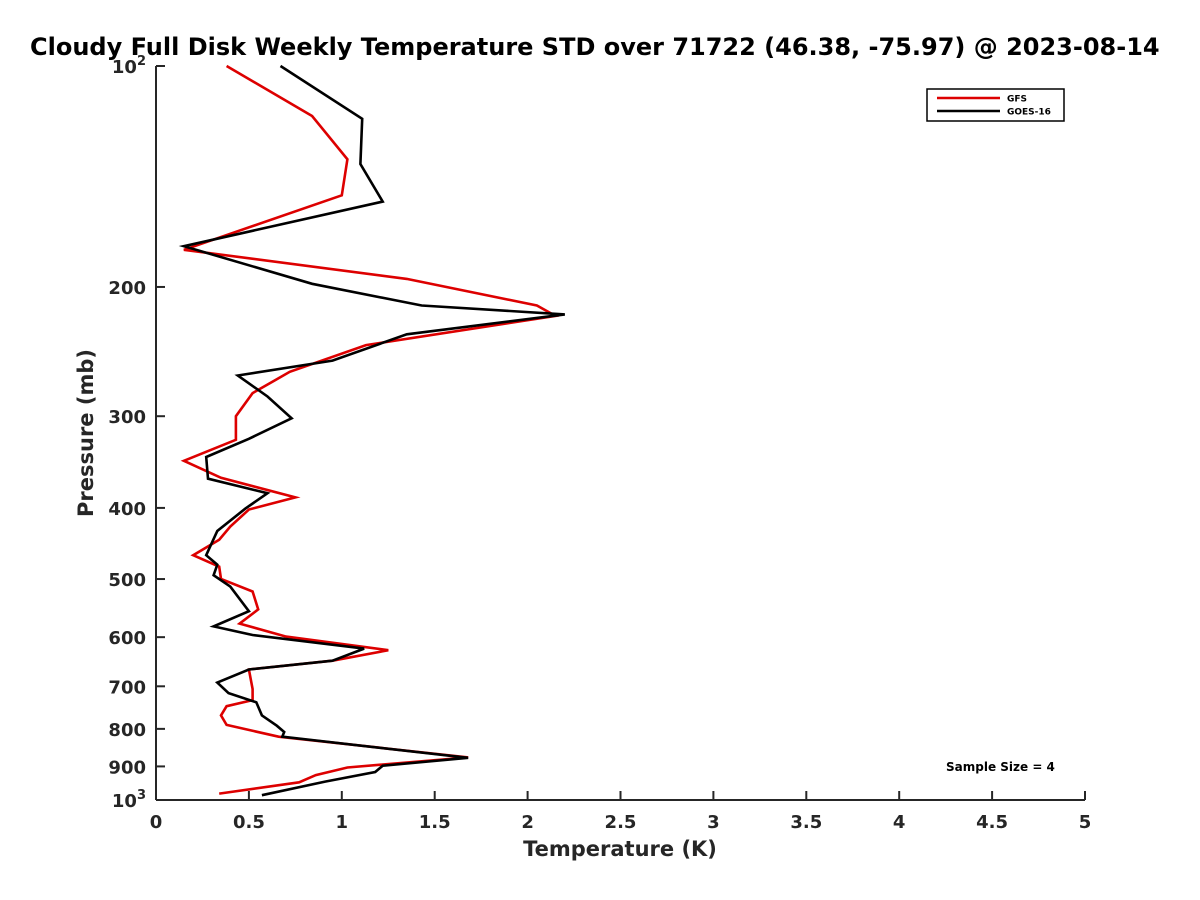  What do you see at coordinates (1029, 113) in the screenshot?
I see `legend-label: GOES-16` at bounding box center [1029, 113].